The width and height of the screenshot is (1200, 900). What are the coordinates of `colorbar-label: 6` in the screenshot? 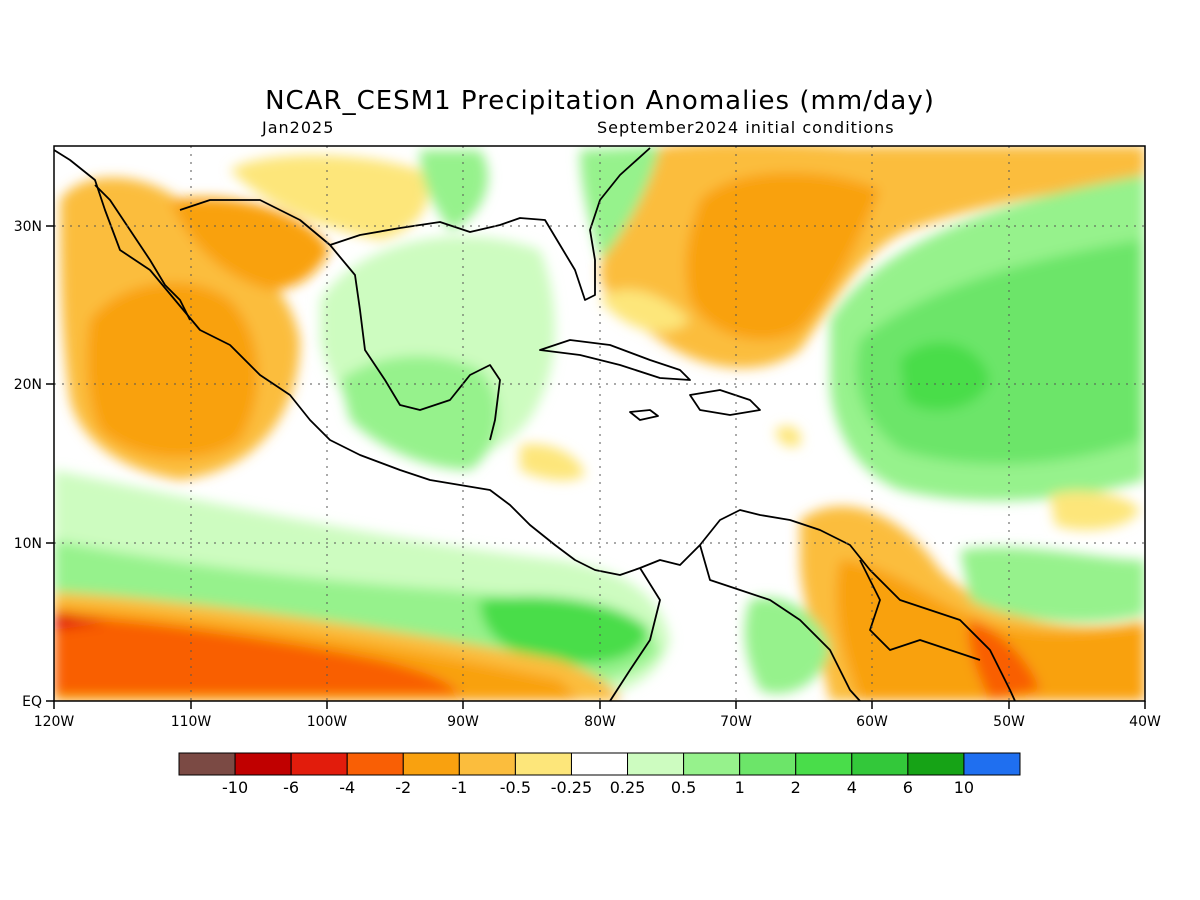 It's located at (908, 787).